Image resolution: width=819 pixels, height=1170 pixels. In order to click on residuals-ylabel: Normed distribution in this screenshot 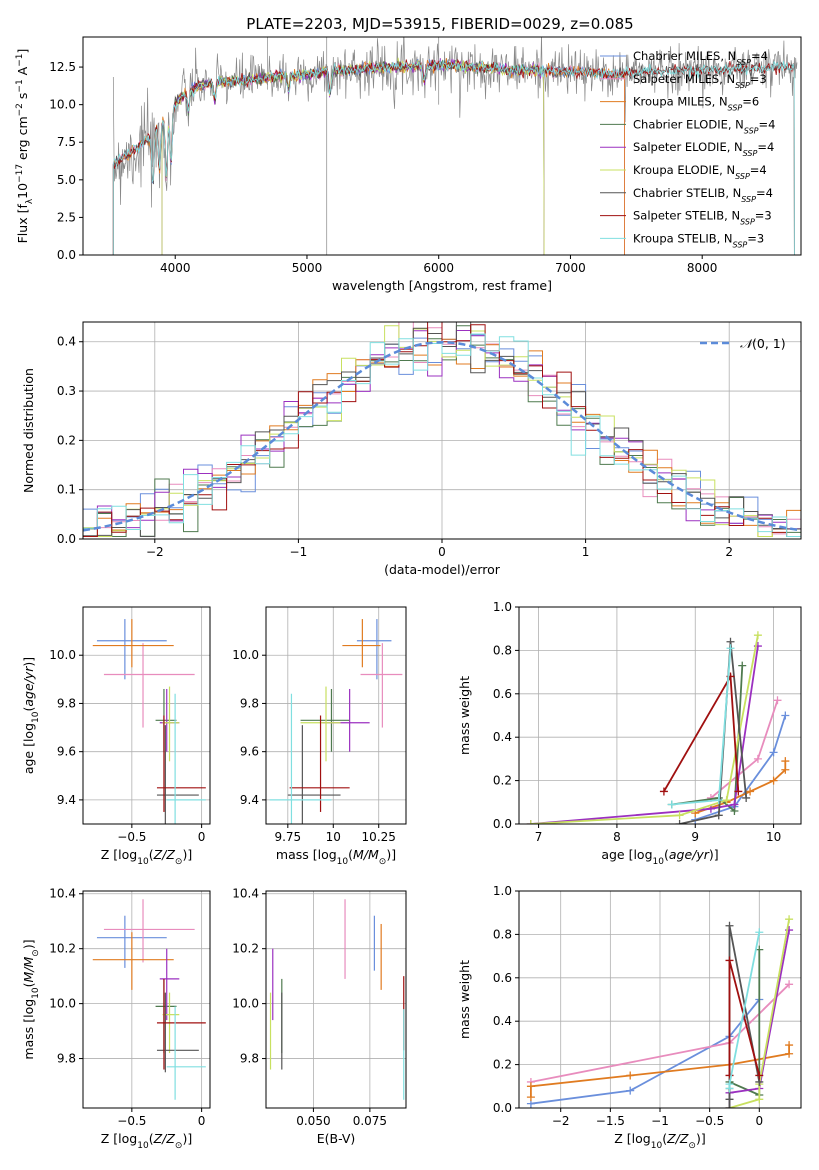, I will do `click(28, 430)`.